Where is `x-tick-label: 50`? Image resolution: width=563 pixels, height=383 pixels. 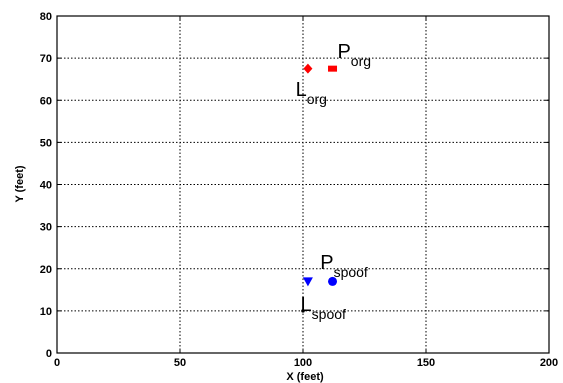
x-tick-label: 50 is located at coordinates (180, 363).